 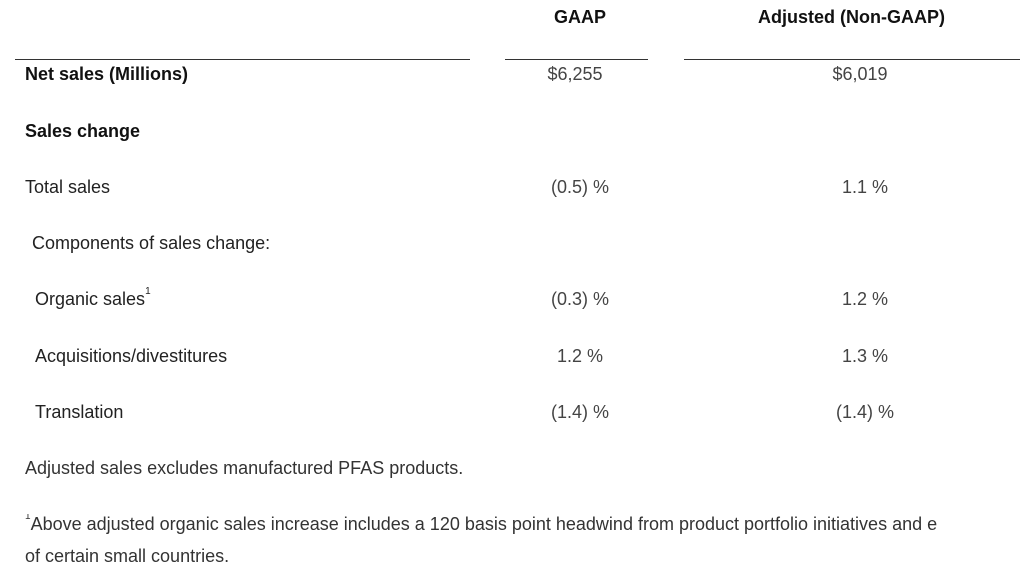 I want to click on row-label-organic-sales: Organic sales1, so click(x=93, y=298).